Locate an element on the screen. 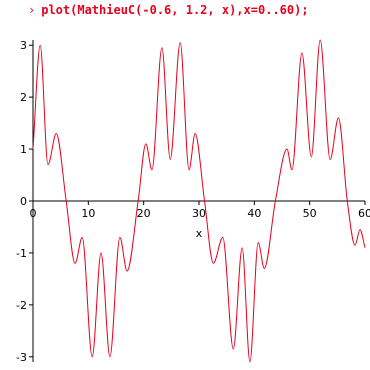 This screenshot has width=370, height=370. input-line: › plot(MathieuC(-0.6, 1.2, x),x=0..60); is located at coordinates (168, 10).